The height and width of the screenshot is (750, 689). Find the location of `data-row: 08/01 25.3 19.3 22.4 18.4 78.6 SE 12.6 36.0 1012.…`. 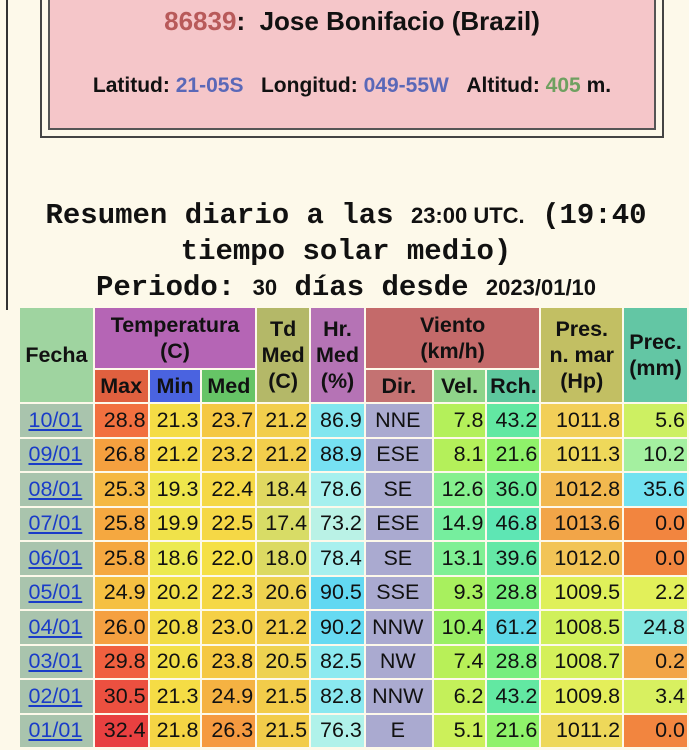

data-row: 08/01 25.3 19.3 22.4 18.4 78.6 SE 12.6 36.0 1012.… is located at coordinates (353, 489).